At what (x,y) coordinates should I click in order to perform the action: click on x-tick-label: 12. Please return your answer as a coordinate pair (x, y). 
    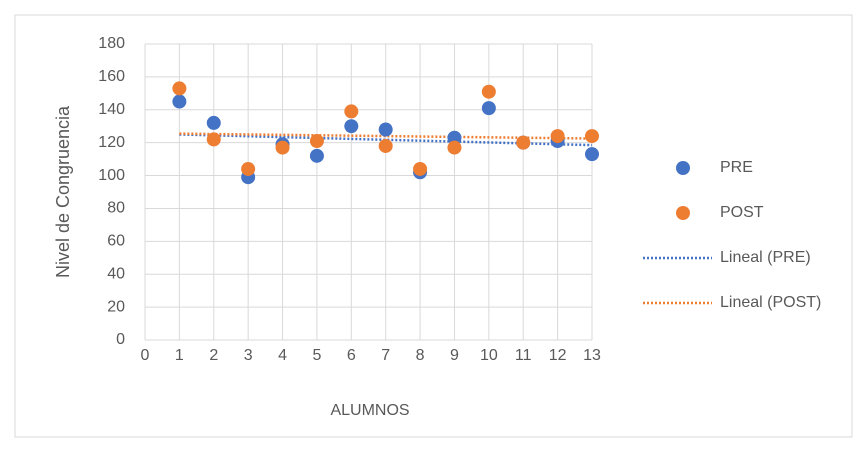
    Looking at the image, I should click on (558, 355).